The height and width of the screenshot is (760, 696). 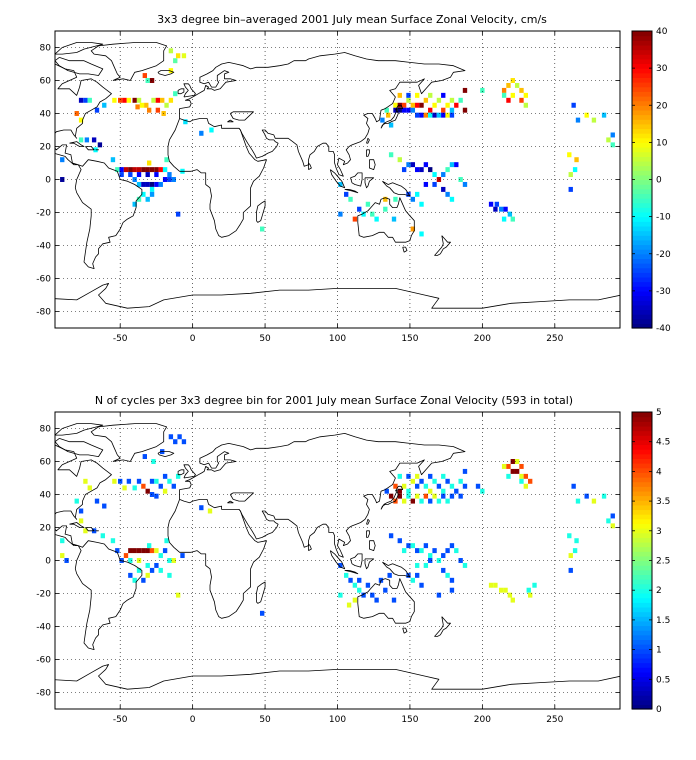 I want to click on y-tick-label: -20, so click(x=43, y=214).